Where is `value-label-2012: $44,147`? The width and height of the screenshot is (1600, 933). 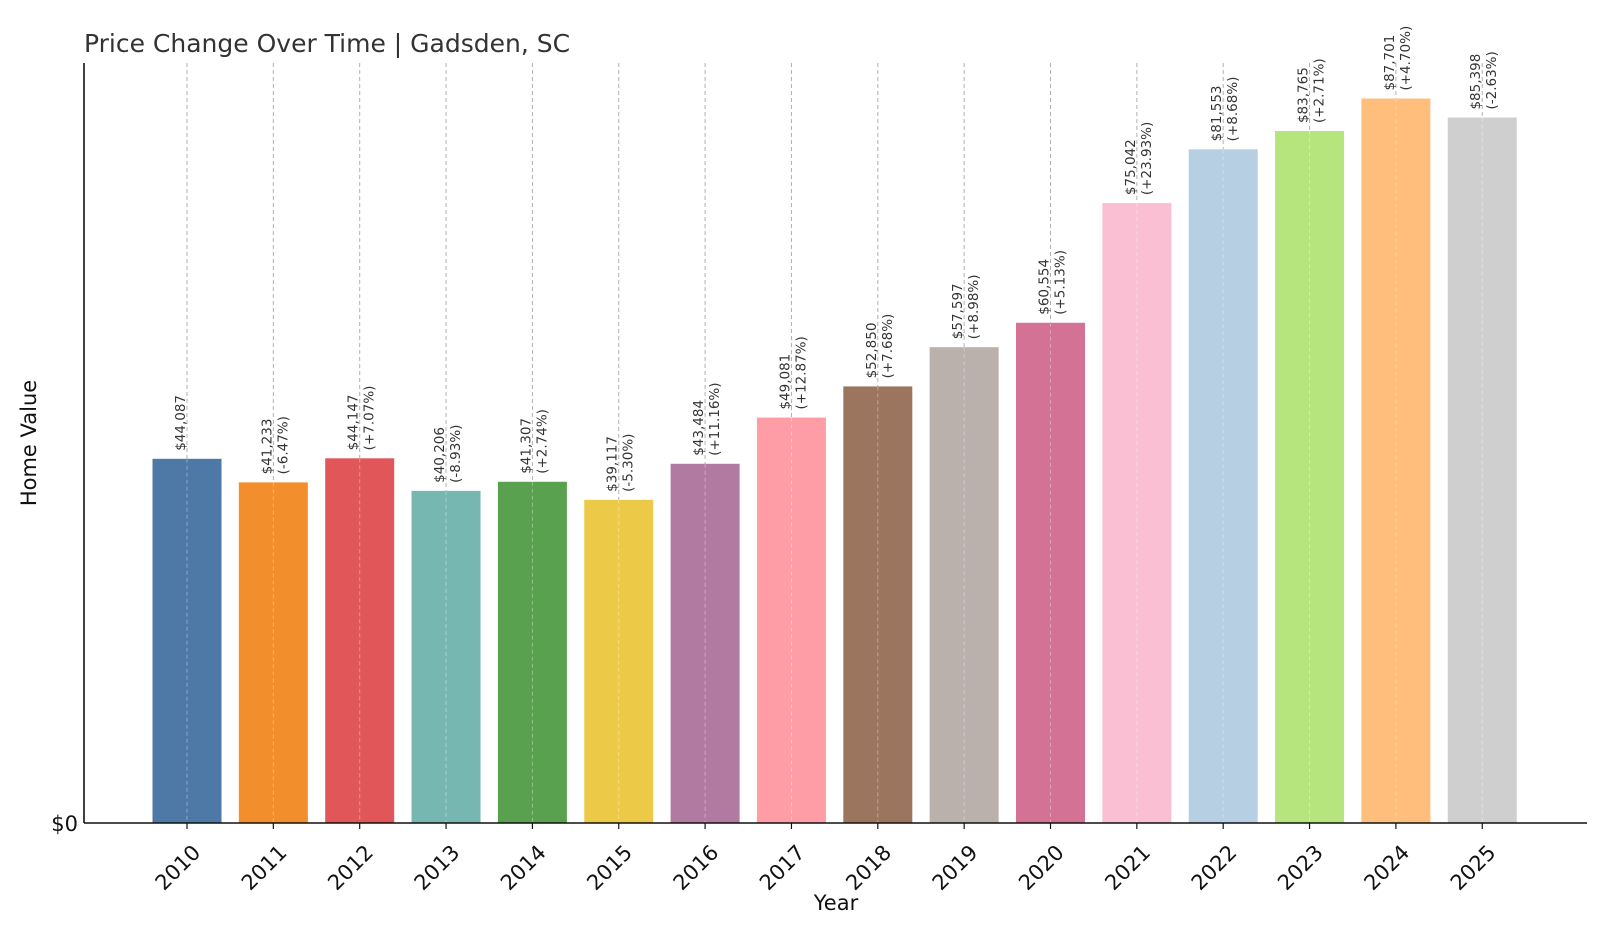
value-label-2012: $44,147 is located at coordinates (354, 422).